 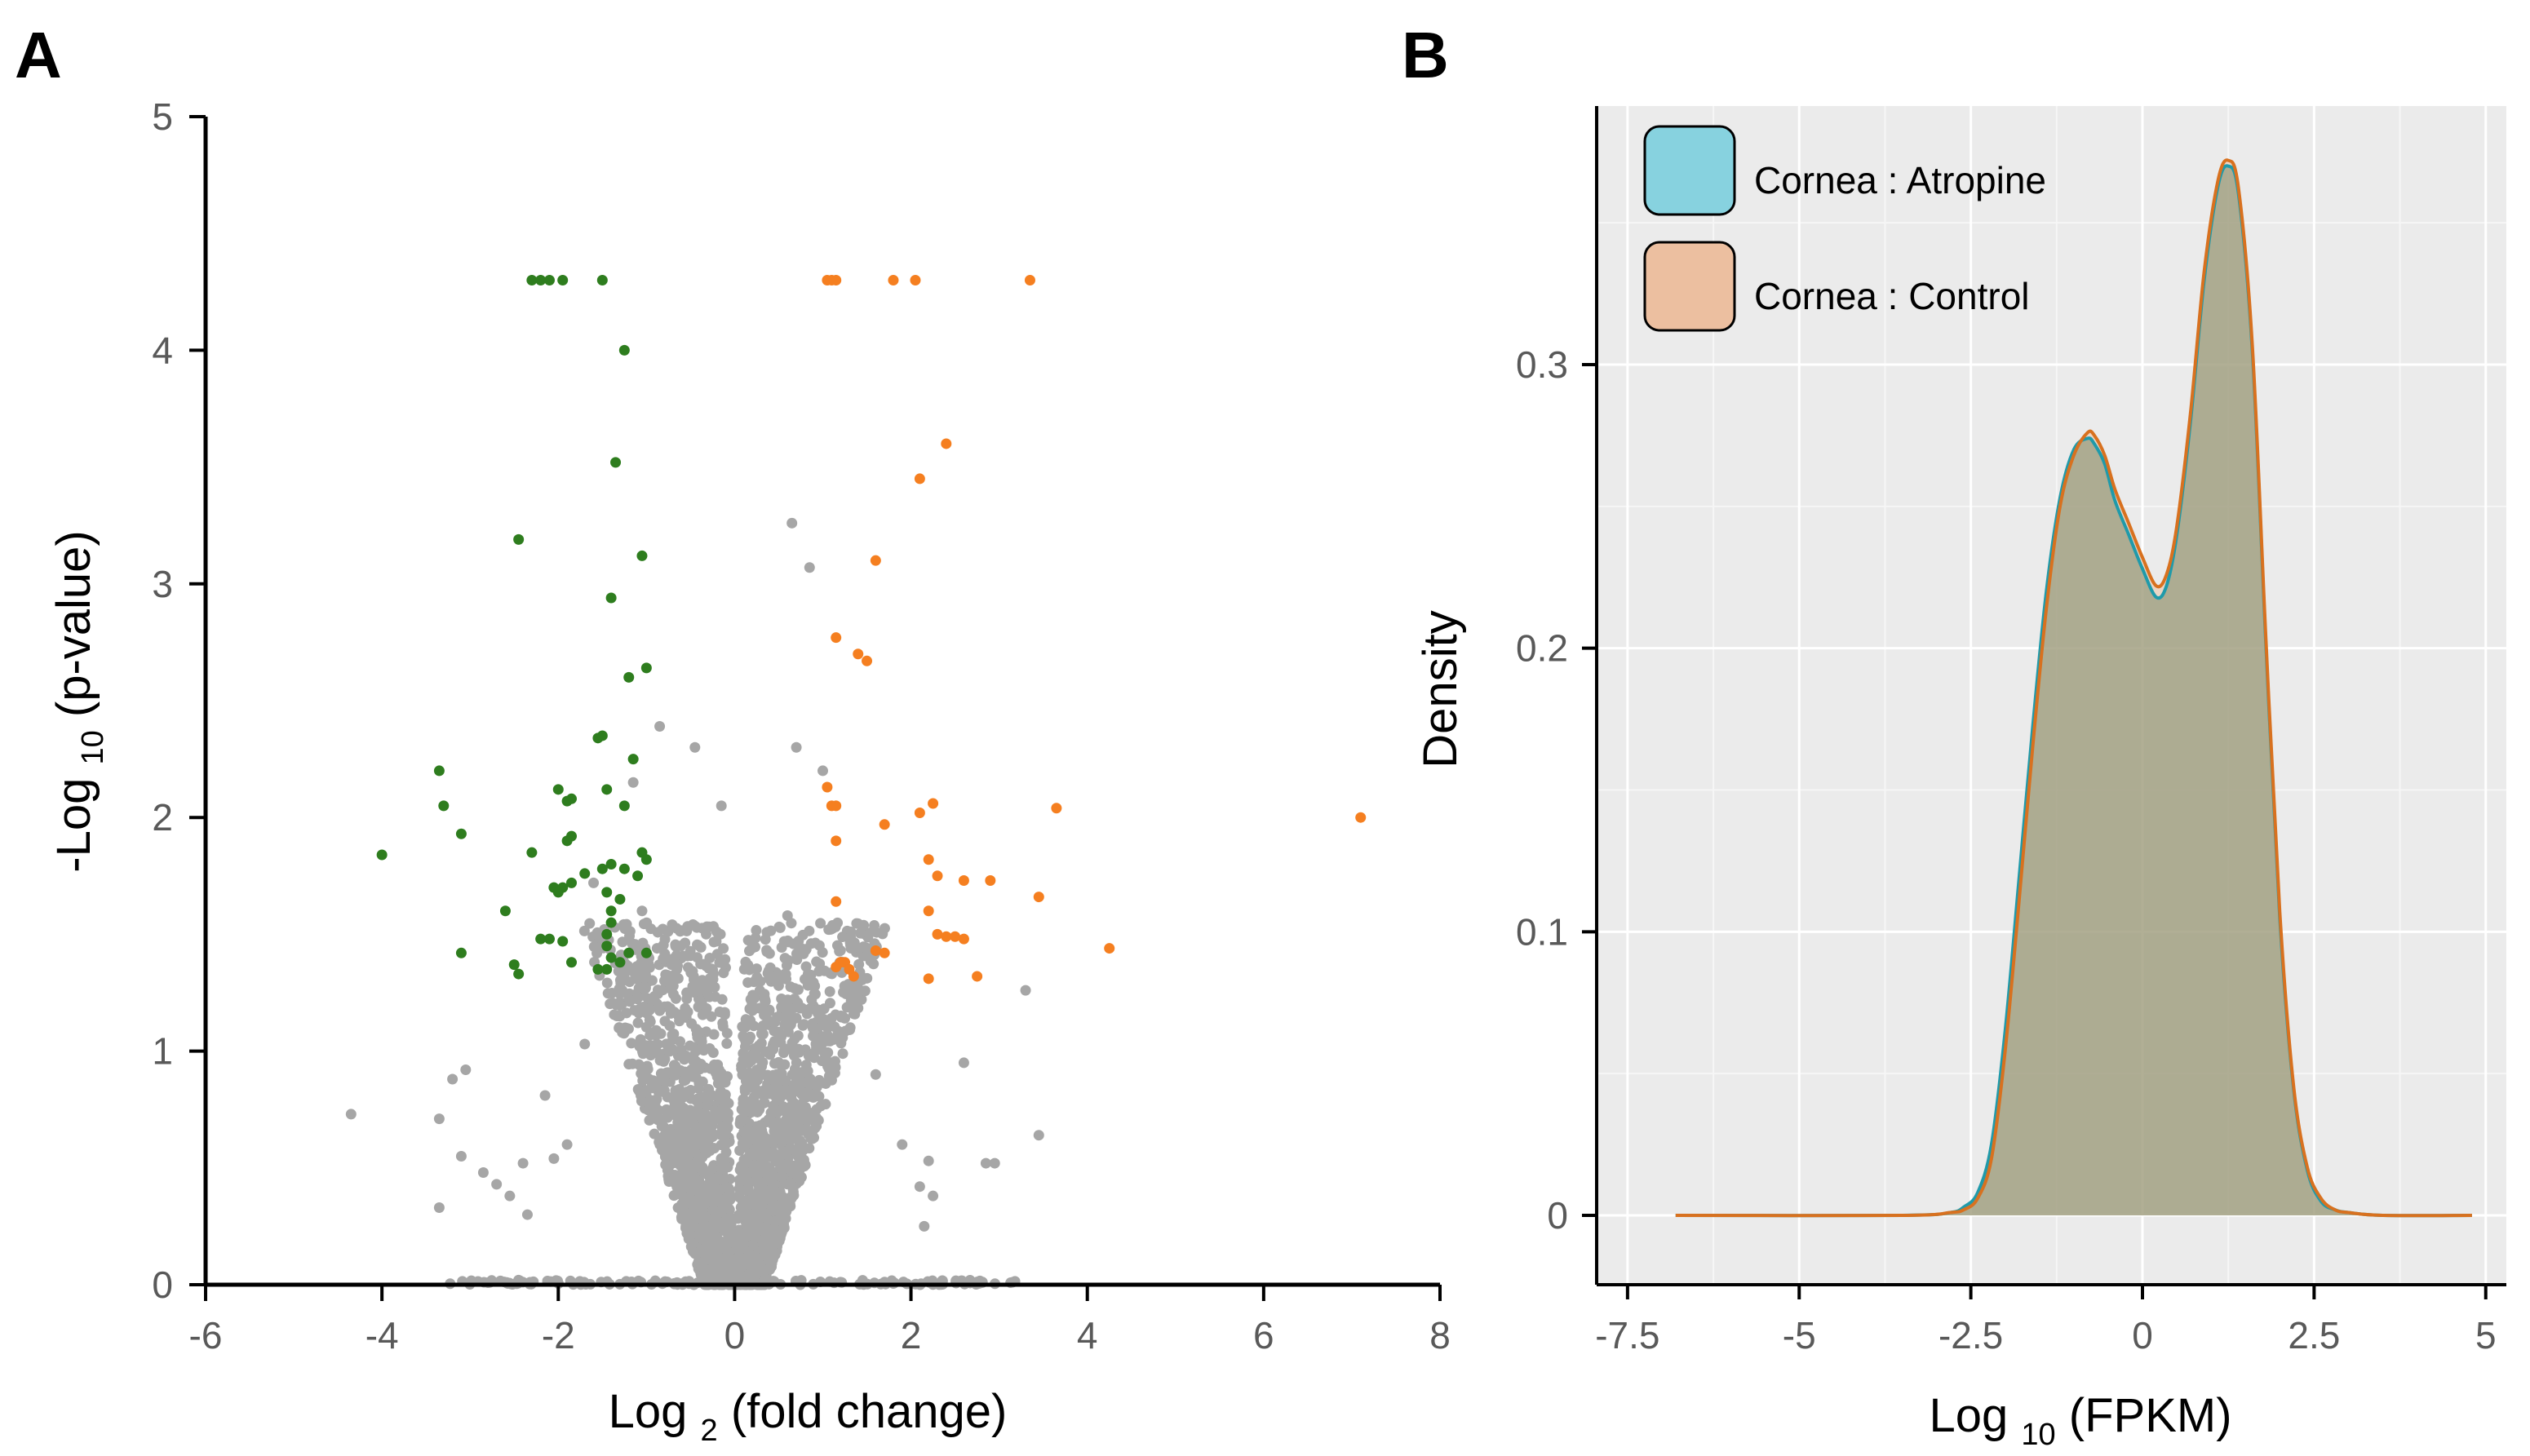 What do you see at coordinates (179, 700) in the screenshot?
I see `volcano-y-ticks: 0 1 2 3 4 5` at bounding box center [179, 700].